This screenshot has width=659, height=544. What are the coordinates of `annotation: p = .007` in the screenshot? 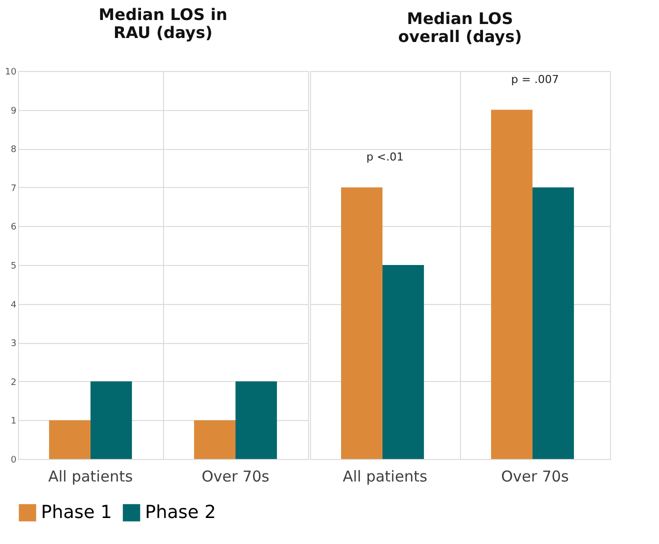 It's located at (535, 79).